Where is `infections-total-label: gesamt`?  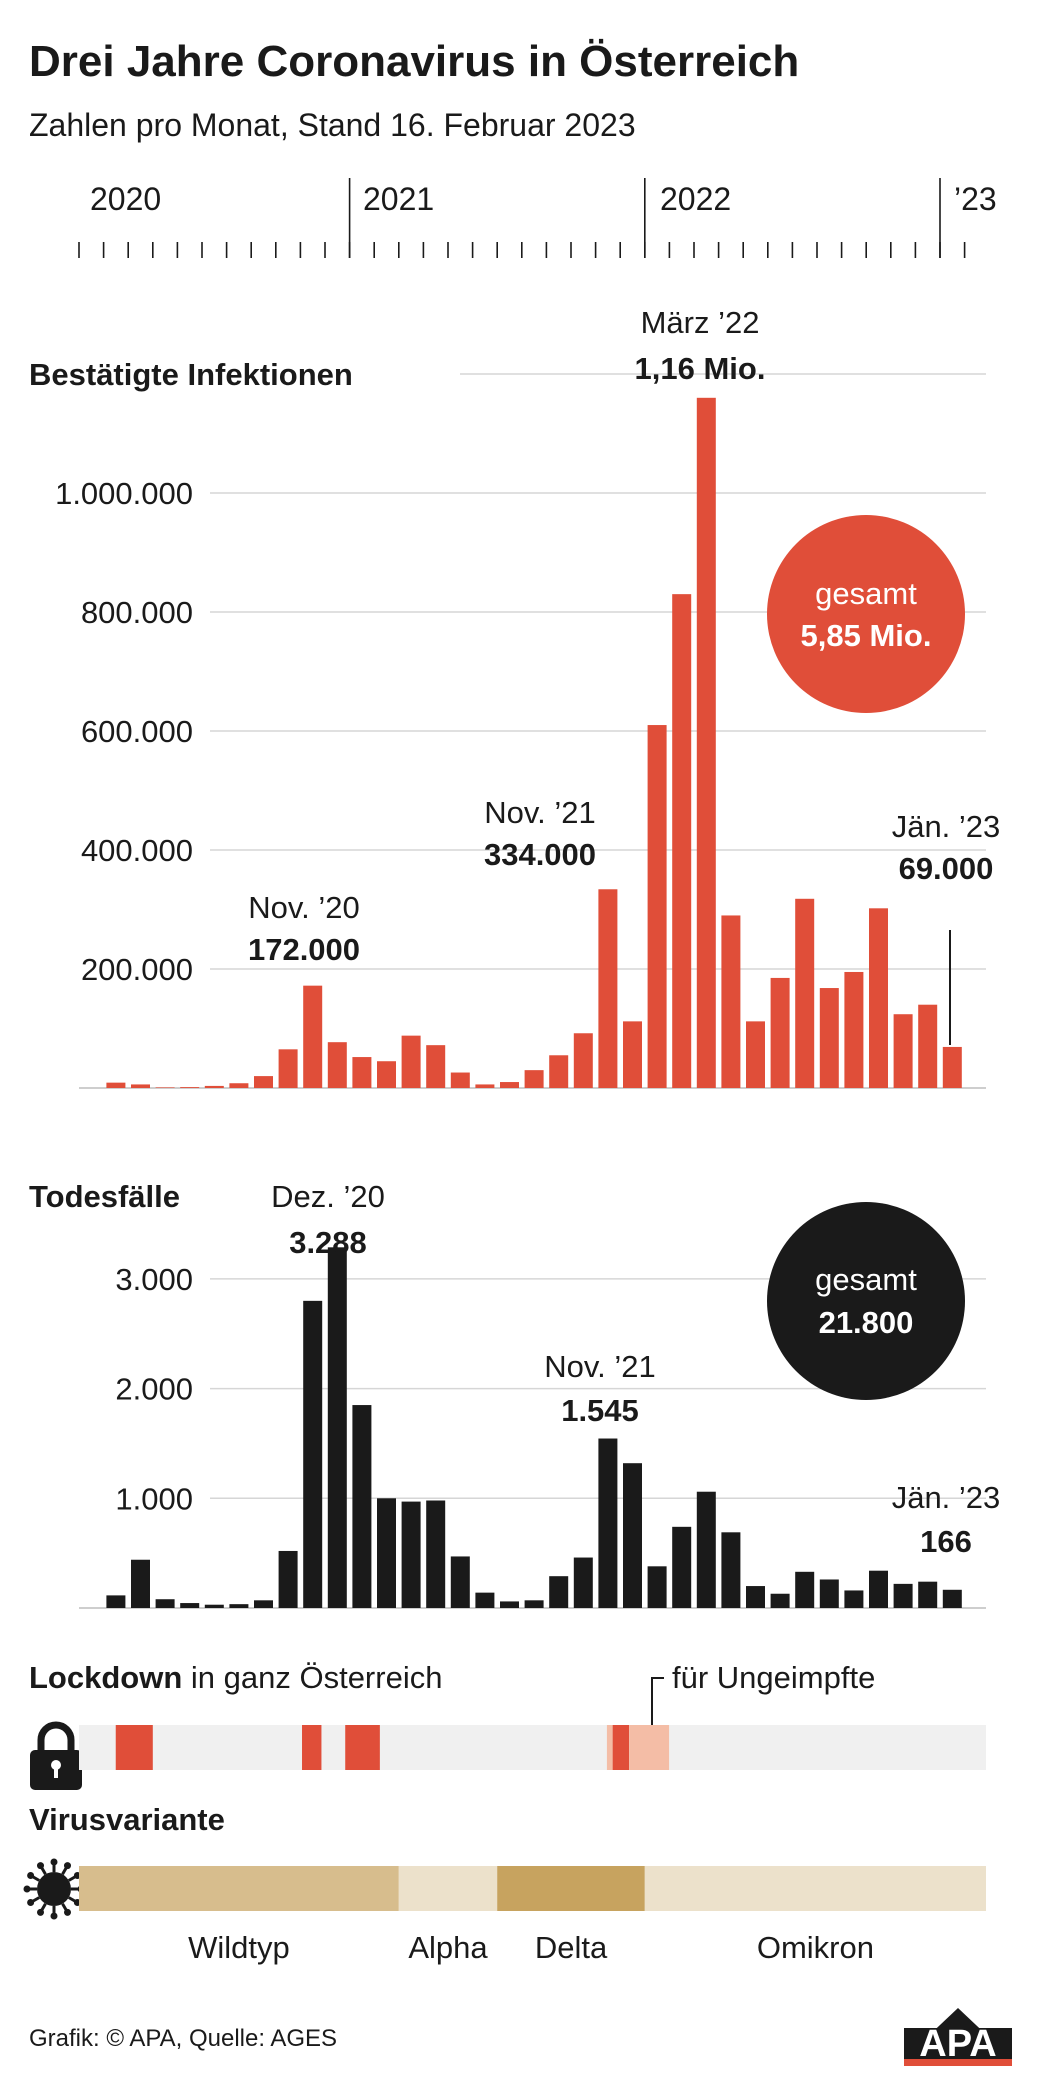
infections-total-label: gesamt is located at coordinates (866, 593).